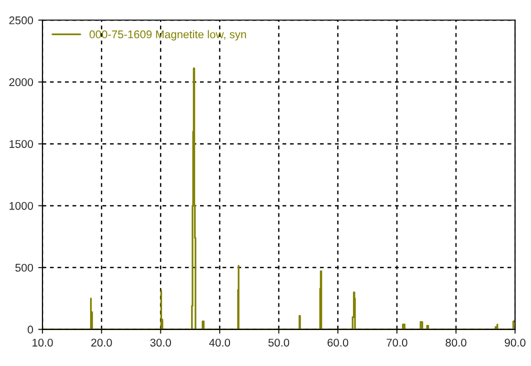 This screenshot has height=366, width=531. What do you see at coordinates (21, 20) in the screenshot?
I see `y-tick-label: 2500` at bounding box center [21, 20].